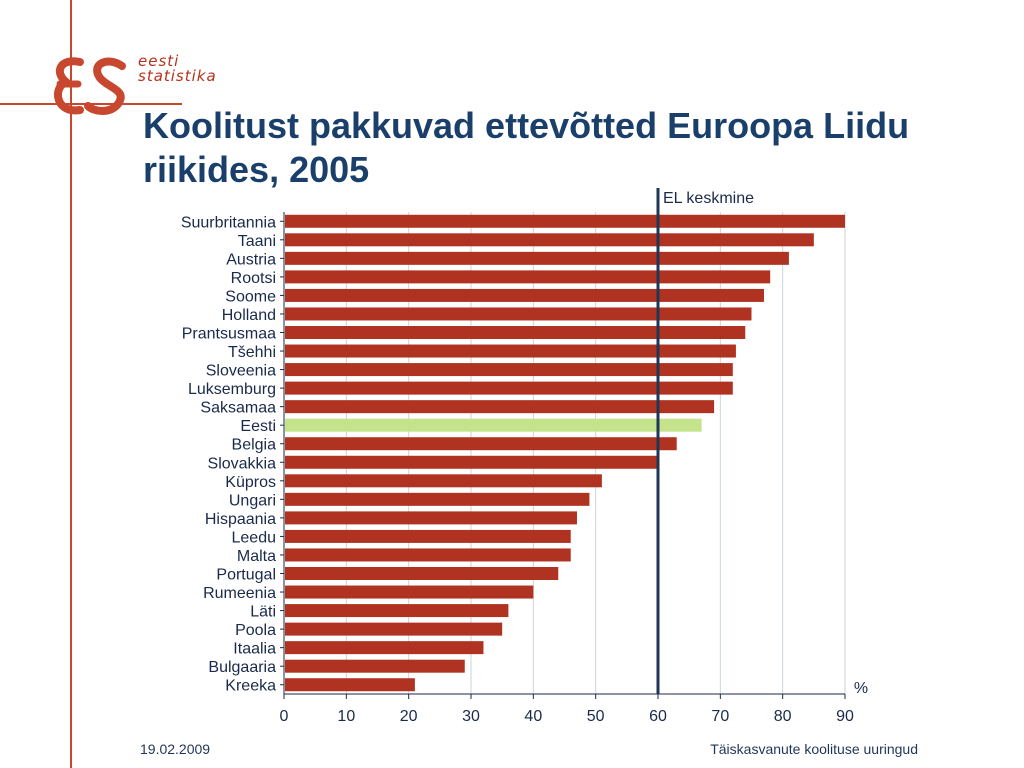  Describe the element at coordinates (246, 575) in the screenshot. I see `category-label: Portugal` at that location.